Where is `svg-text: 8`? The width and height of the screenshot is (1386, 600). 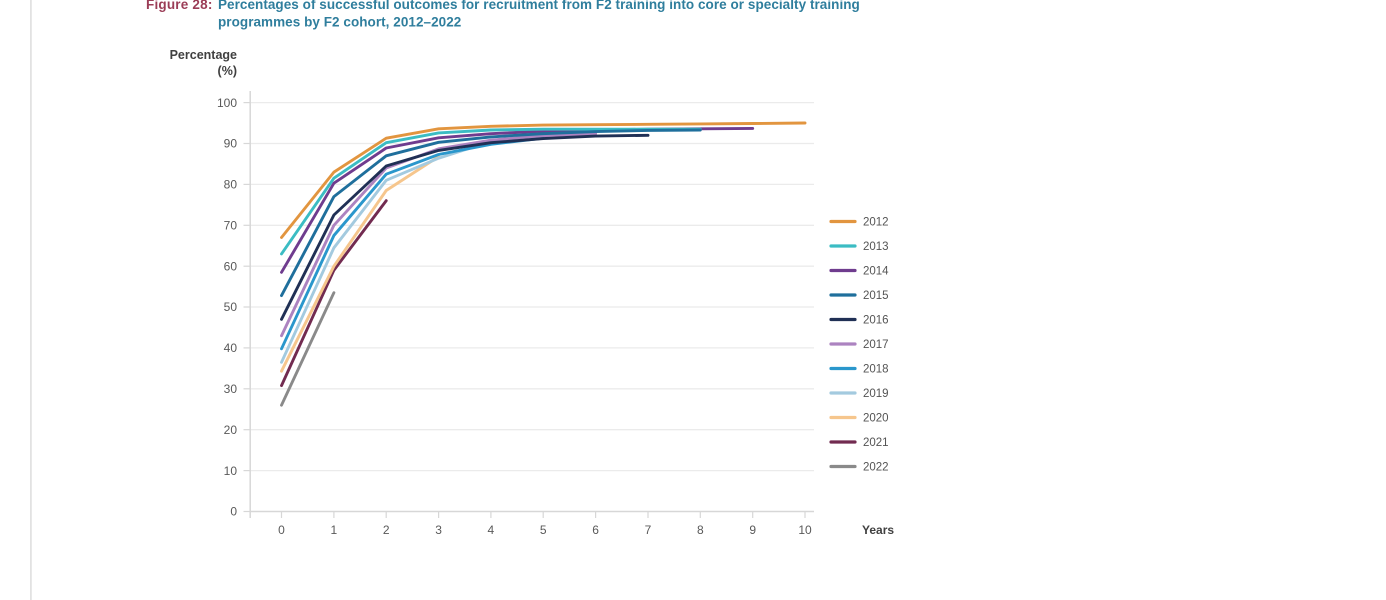 svg-text: 8 is located at coordinates (700, 530).